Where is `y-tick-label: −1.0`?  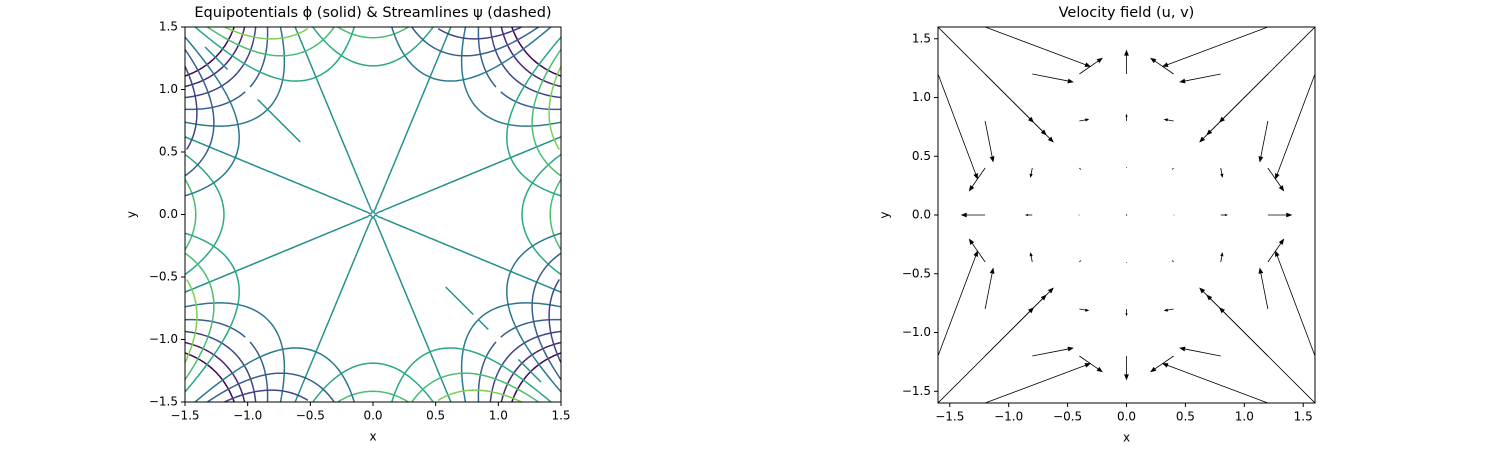
y-tick-label: −1.0 is located at coordinates (163, 339).